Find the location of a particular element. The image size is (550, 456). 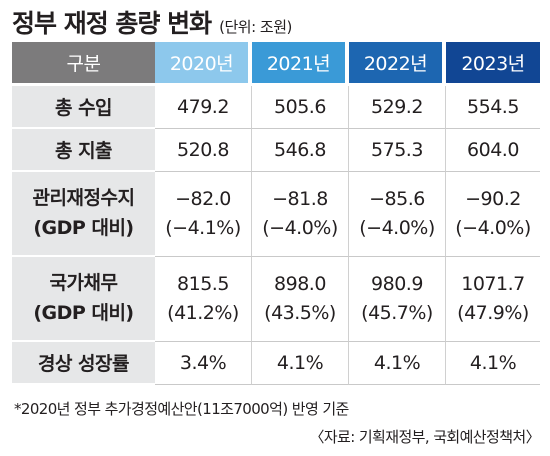

header-2022: 2022년 is located at coordinates (397, 64).